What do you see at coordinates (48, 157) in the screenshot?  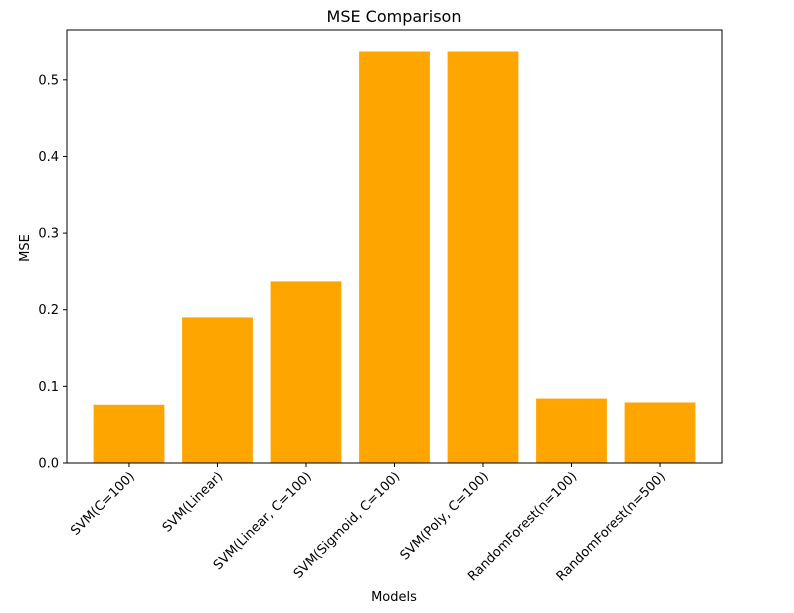 I see `y-tick-label: 0.4` at bounding box center [48, 157].